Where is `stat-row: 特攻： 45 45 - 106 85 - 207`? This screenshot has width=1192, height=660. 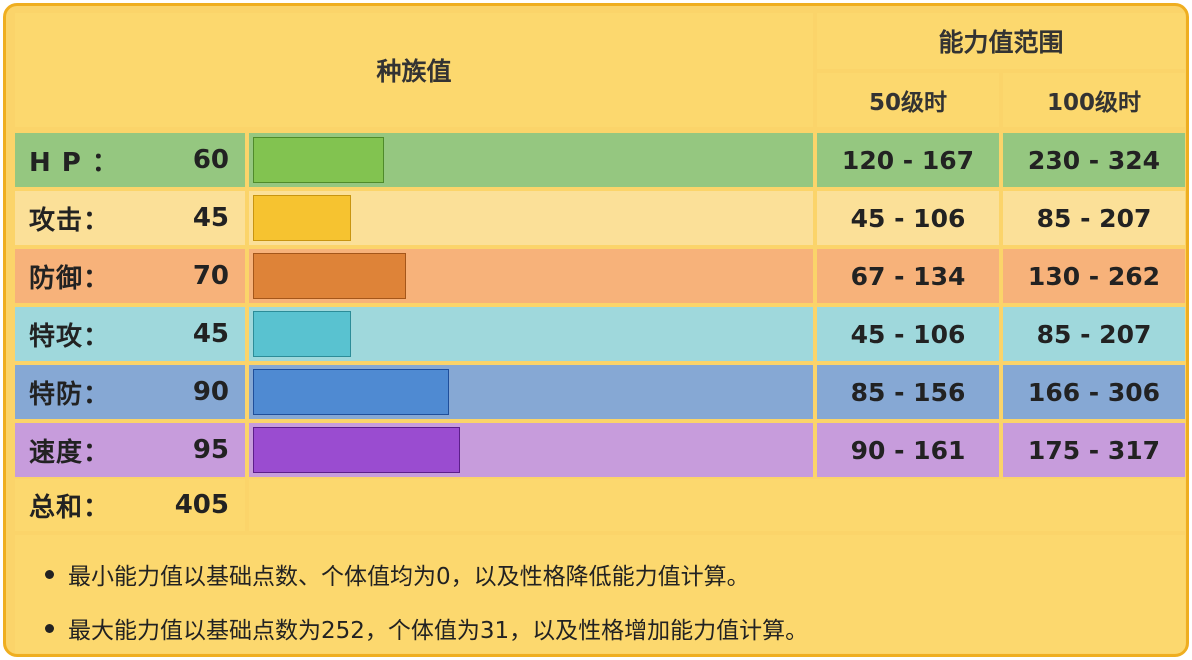
stat-row: 特攻： 45 45 - 106 85 - 207 is located at coordinates (600, 334).